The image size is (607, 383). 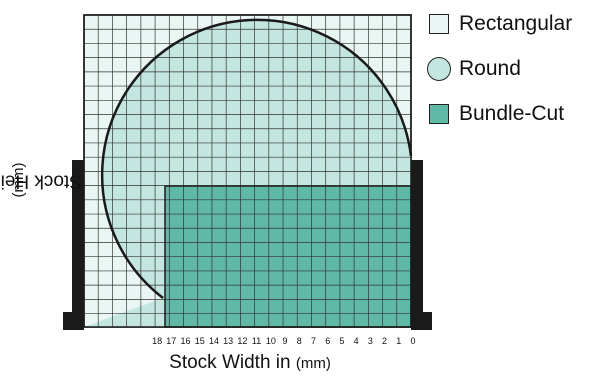 I want to click on x-tick-label: 3, so click(x=370, y=341).